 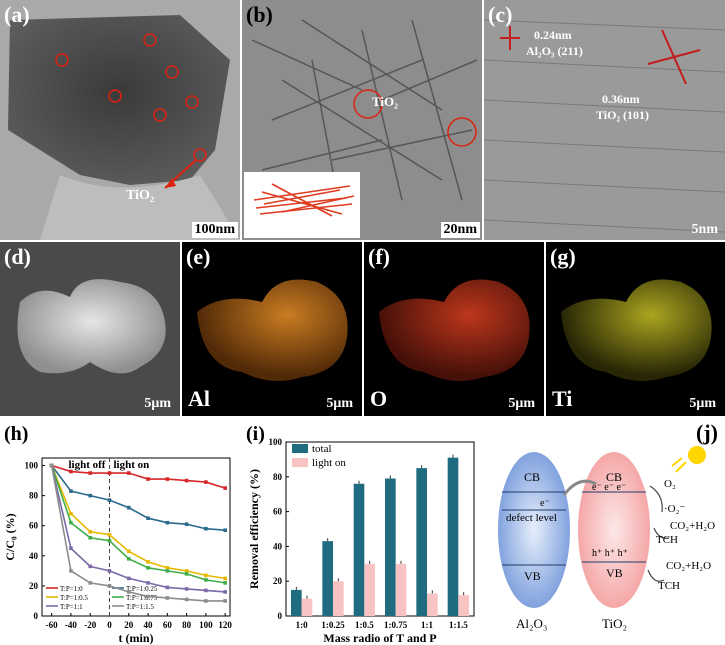 I want to click on panel-j-label: (j), so click(x=707, y=432).